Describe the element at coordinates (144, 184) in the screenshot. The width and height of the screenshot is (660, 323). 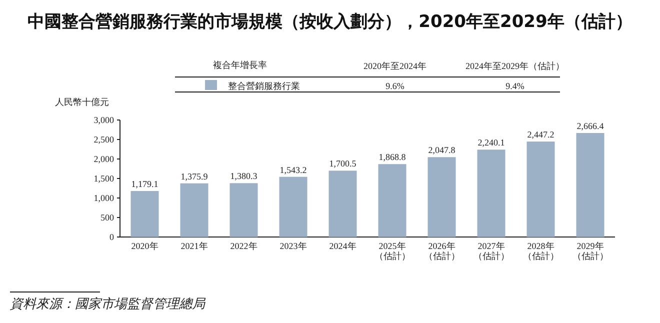
I see `data-label: 1,179.1` at that location.